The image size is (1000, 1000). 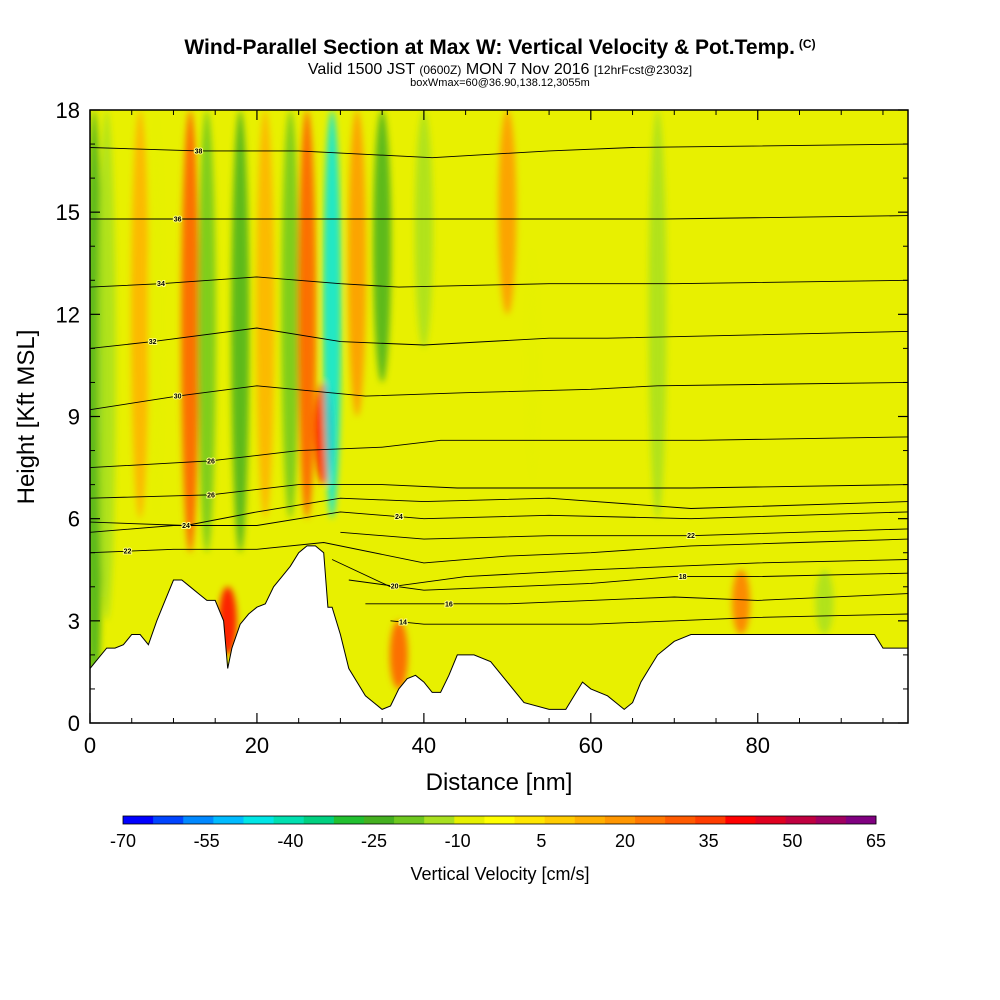 I want to click on theta-contour-label-2: 18, so click(x=683, y=577).